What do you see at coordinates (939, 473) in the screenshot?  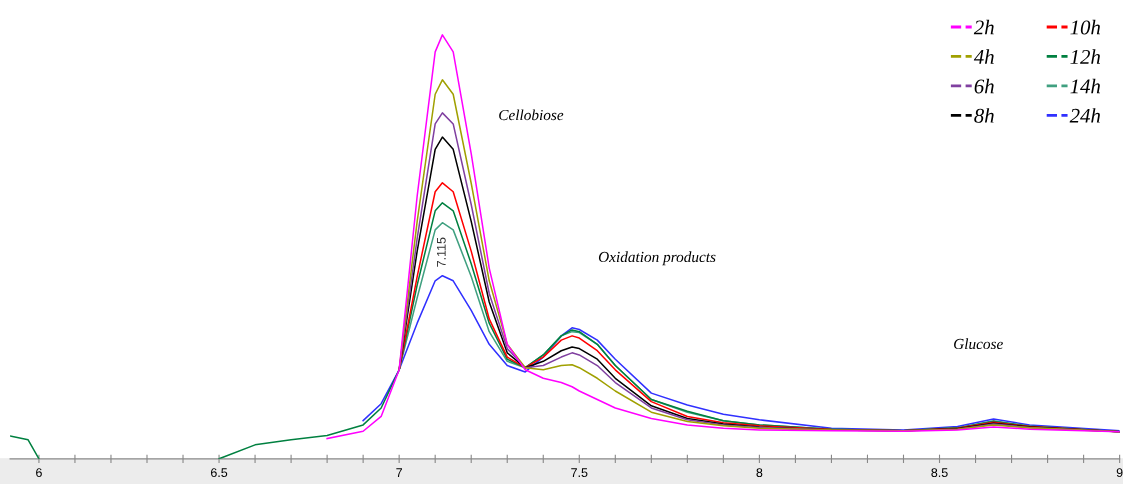 I see `x-tick-label: 8.5` at bounding box center [939, 473].